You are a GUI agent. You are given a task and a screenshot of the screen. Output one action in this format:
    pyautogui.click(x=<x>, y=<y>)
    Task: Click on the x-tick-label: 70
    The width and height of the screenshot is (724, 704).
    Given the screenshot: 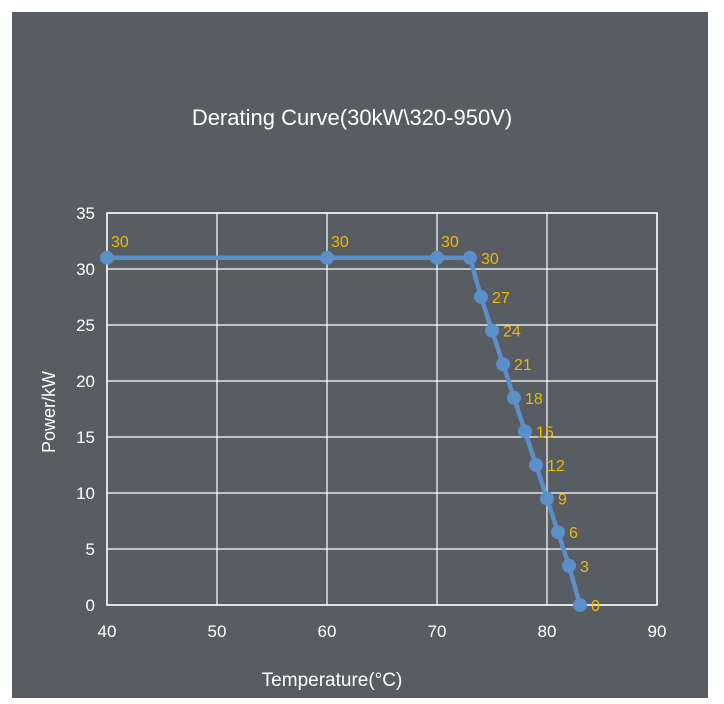 What is the action you would take?
    pyautogui.click(x=437, y=631)
    